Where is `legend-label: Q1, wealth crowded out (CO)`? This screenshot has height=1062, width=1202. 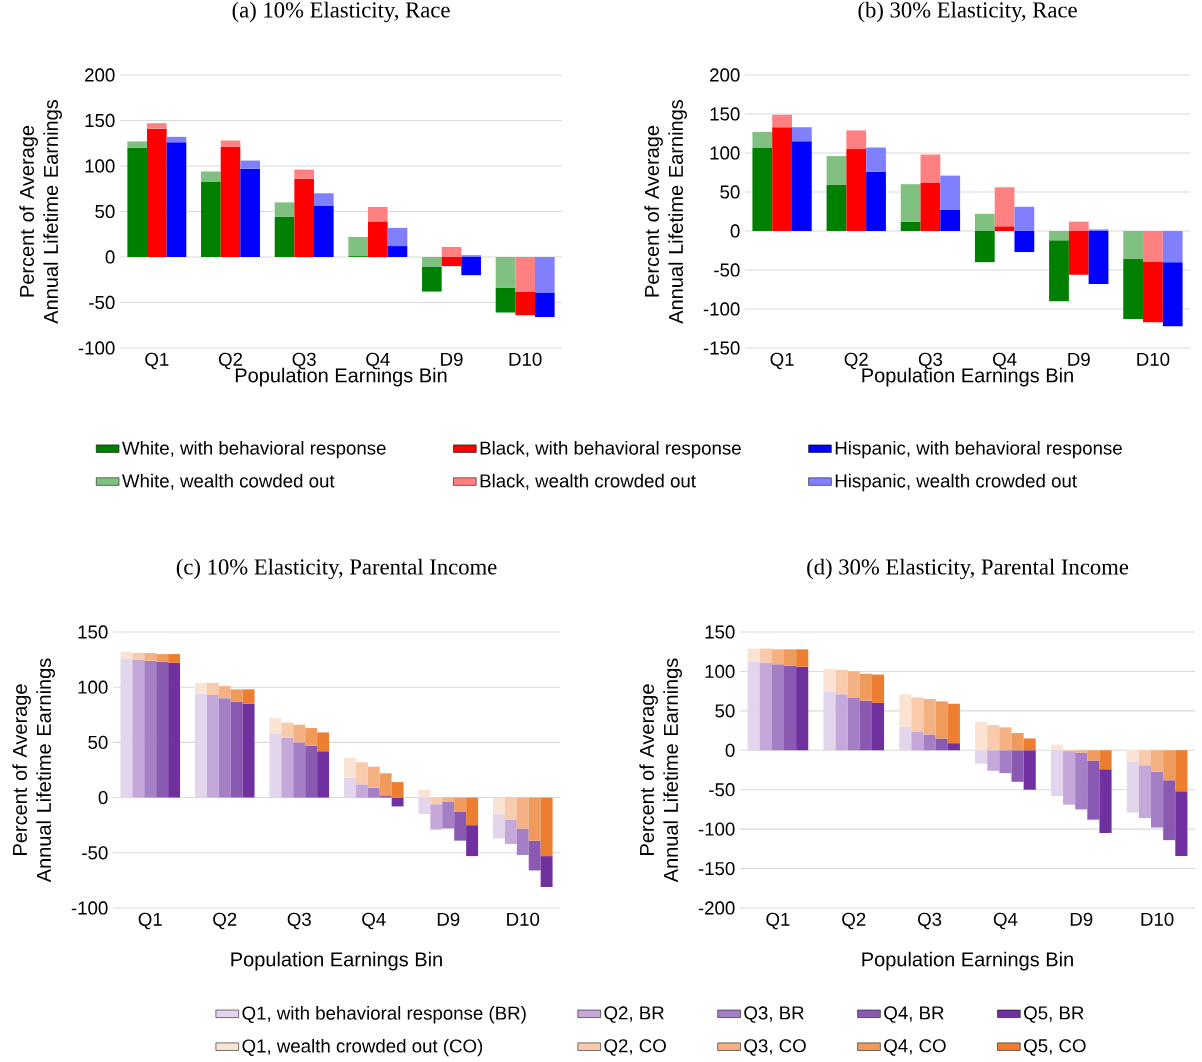
legend-label: Q1, wealth crowded out (CO) is located at coordinates (362, 1047).